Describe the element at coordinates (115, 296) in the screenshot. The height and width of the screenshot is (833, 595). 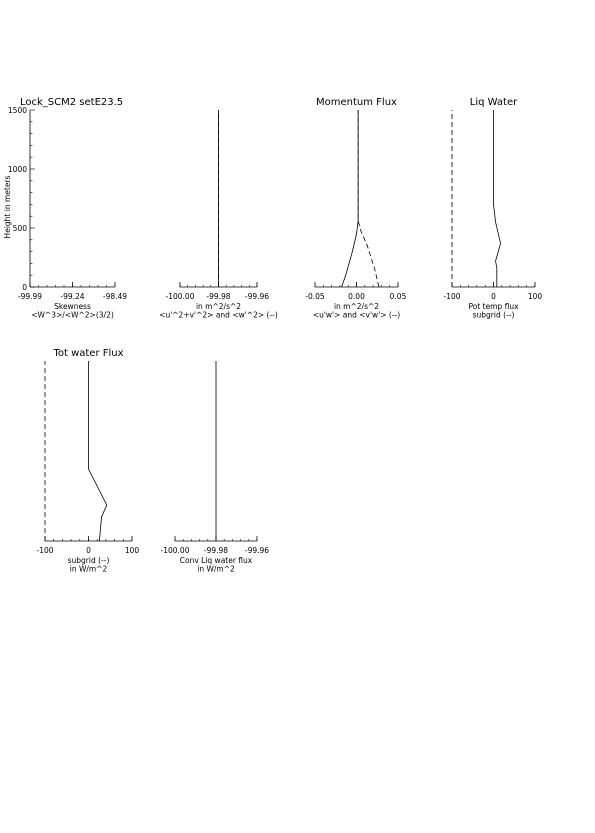
I see `x-tick-label: -98.49` at that location.